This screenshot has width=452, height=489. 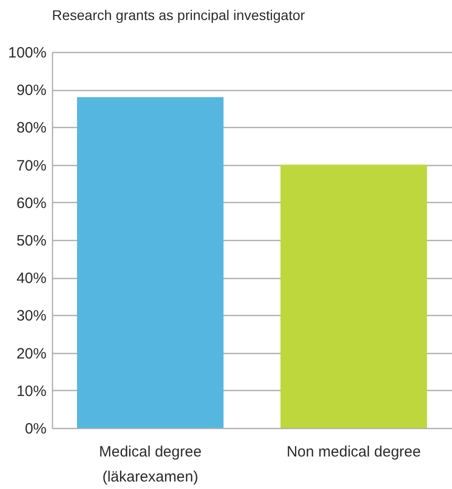 What do you see at coordinates (353, 452) in the screenshot?
I see `x-tick-label: Non medical degree` at bounding box center [353, 452].